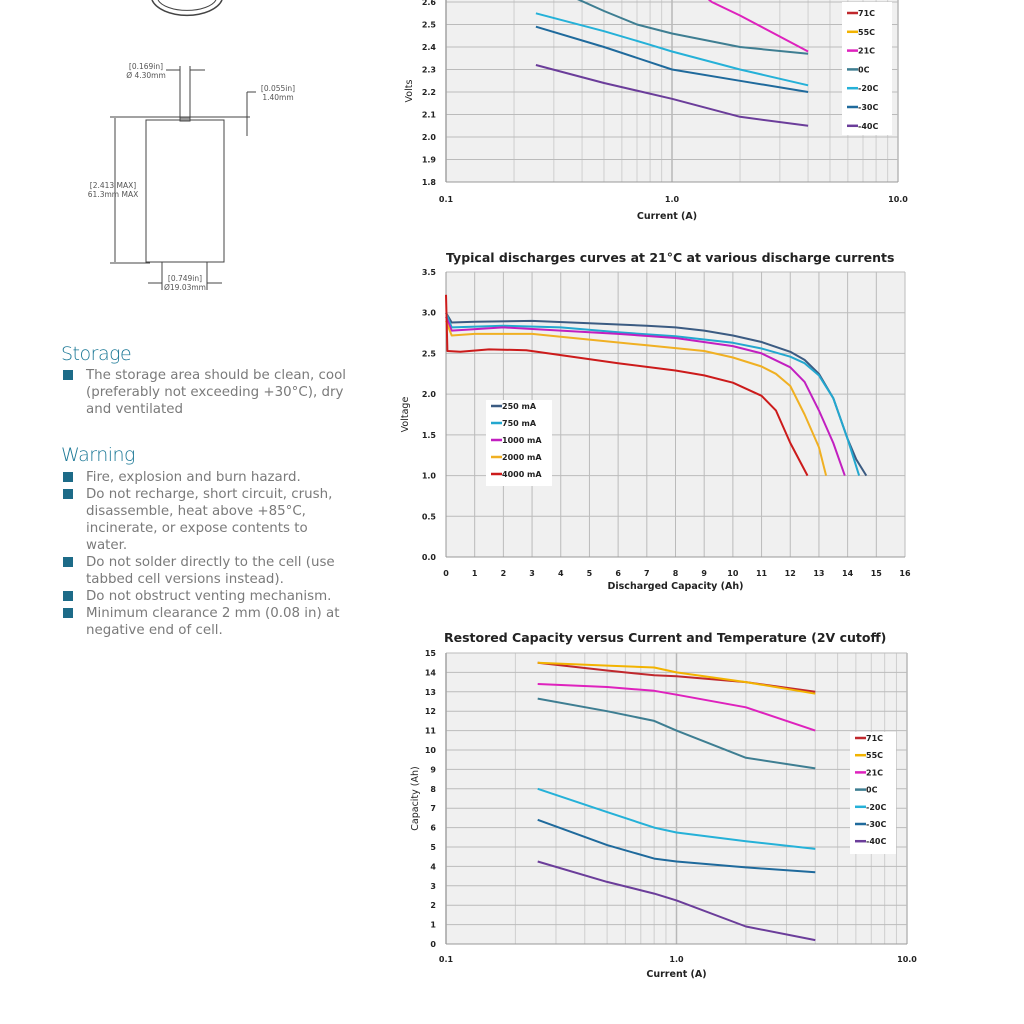  What do you see at coordinates (429, 313) in the screenshot?
I see `y-tick-label: 3.0` at bounding box center [429, 313].